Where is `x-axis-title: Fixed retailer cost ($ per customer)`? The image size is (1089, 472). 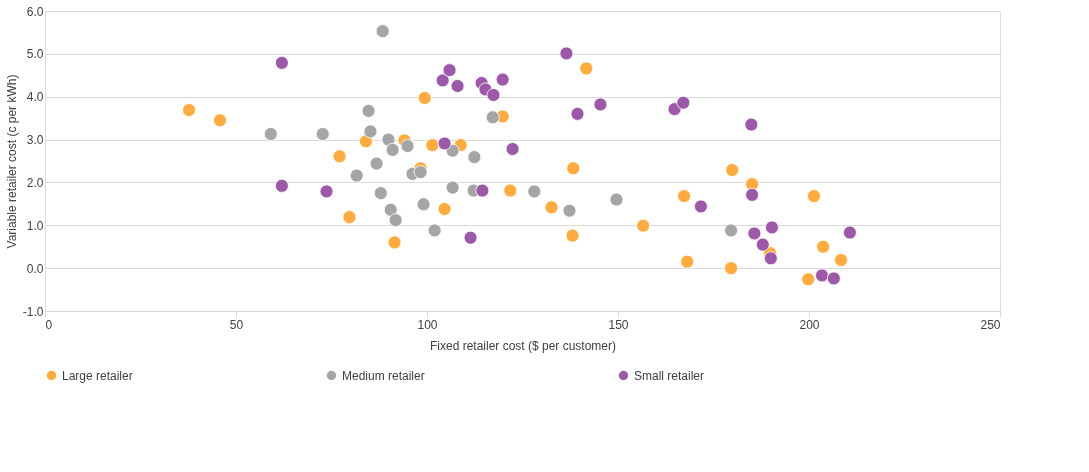 x-axis-title: Fixed retailer cost ($ per customer) is located at coordinates (523, 345).